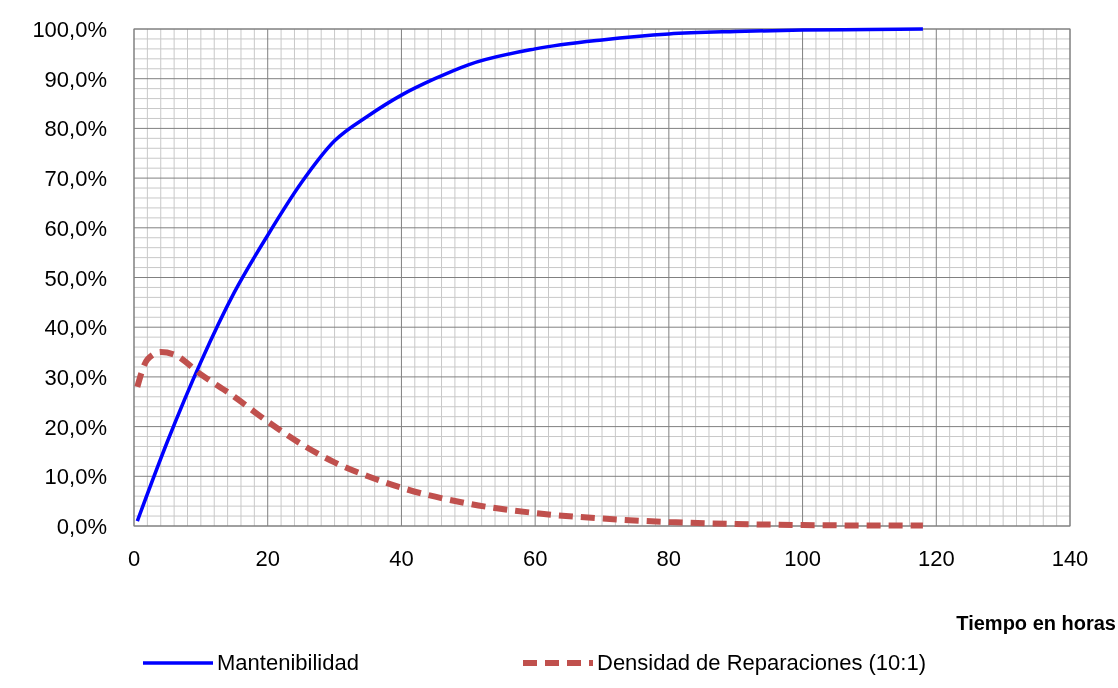  What do you see at coordinates (75, 179) in the screenshot?
I see `y-tick-label: 70,0%` at bounding box center [75, 179].